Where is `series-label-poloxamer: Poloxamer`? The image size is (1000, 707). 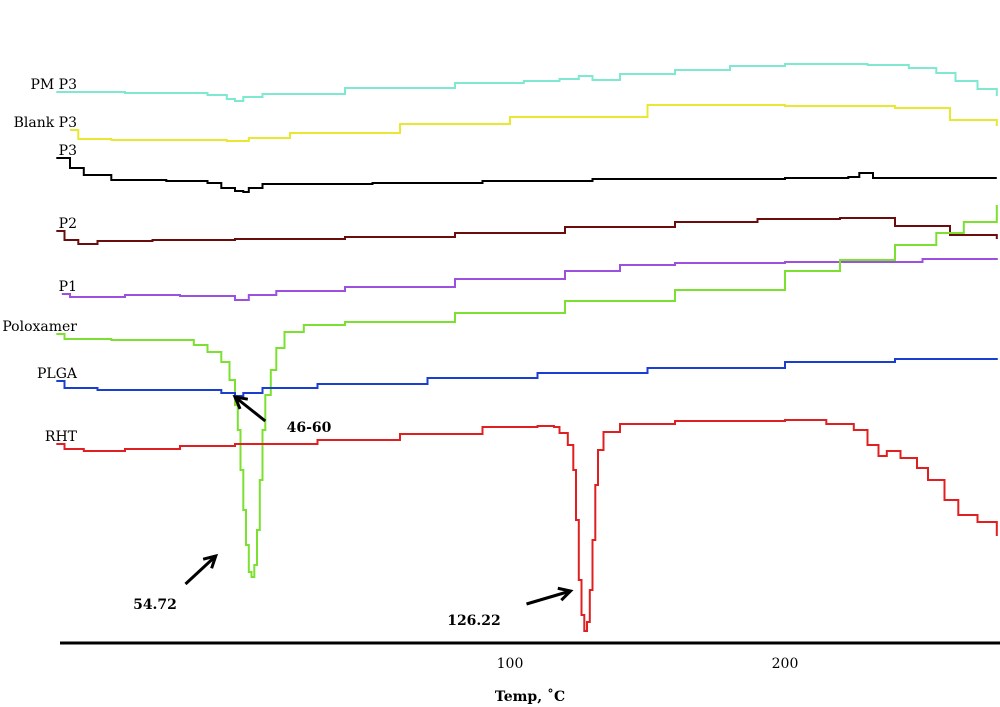
series-label-poloxamer: Poloxamer is located at coordinates (39, 327).